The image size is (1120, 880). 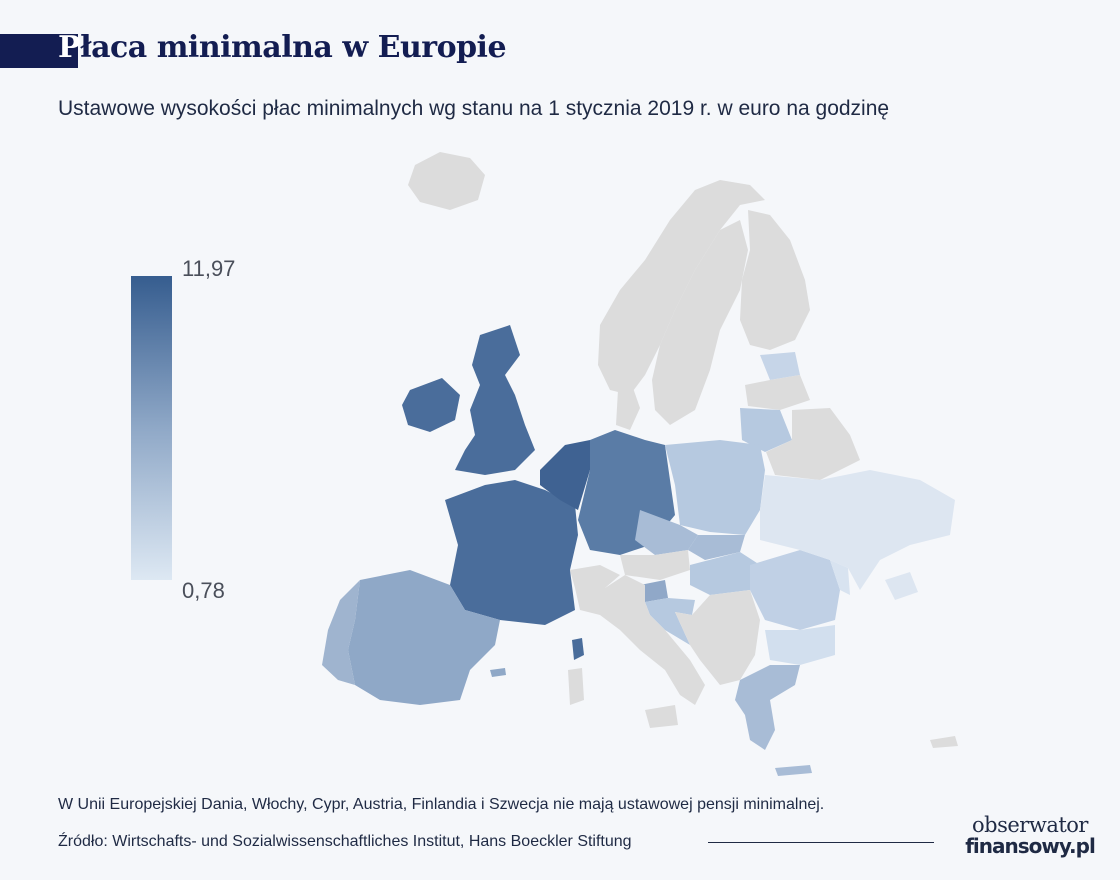 What do you see at coordinates (1030, 846) in the screenshot?
I see `logo-bottom-text: finansowy.pl` at bounding box center [1030, 846].